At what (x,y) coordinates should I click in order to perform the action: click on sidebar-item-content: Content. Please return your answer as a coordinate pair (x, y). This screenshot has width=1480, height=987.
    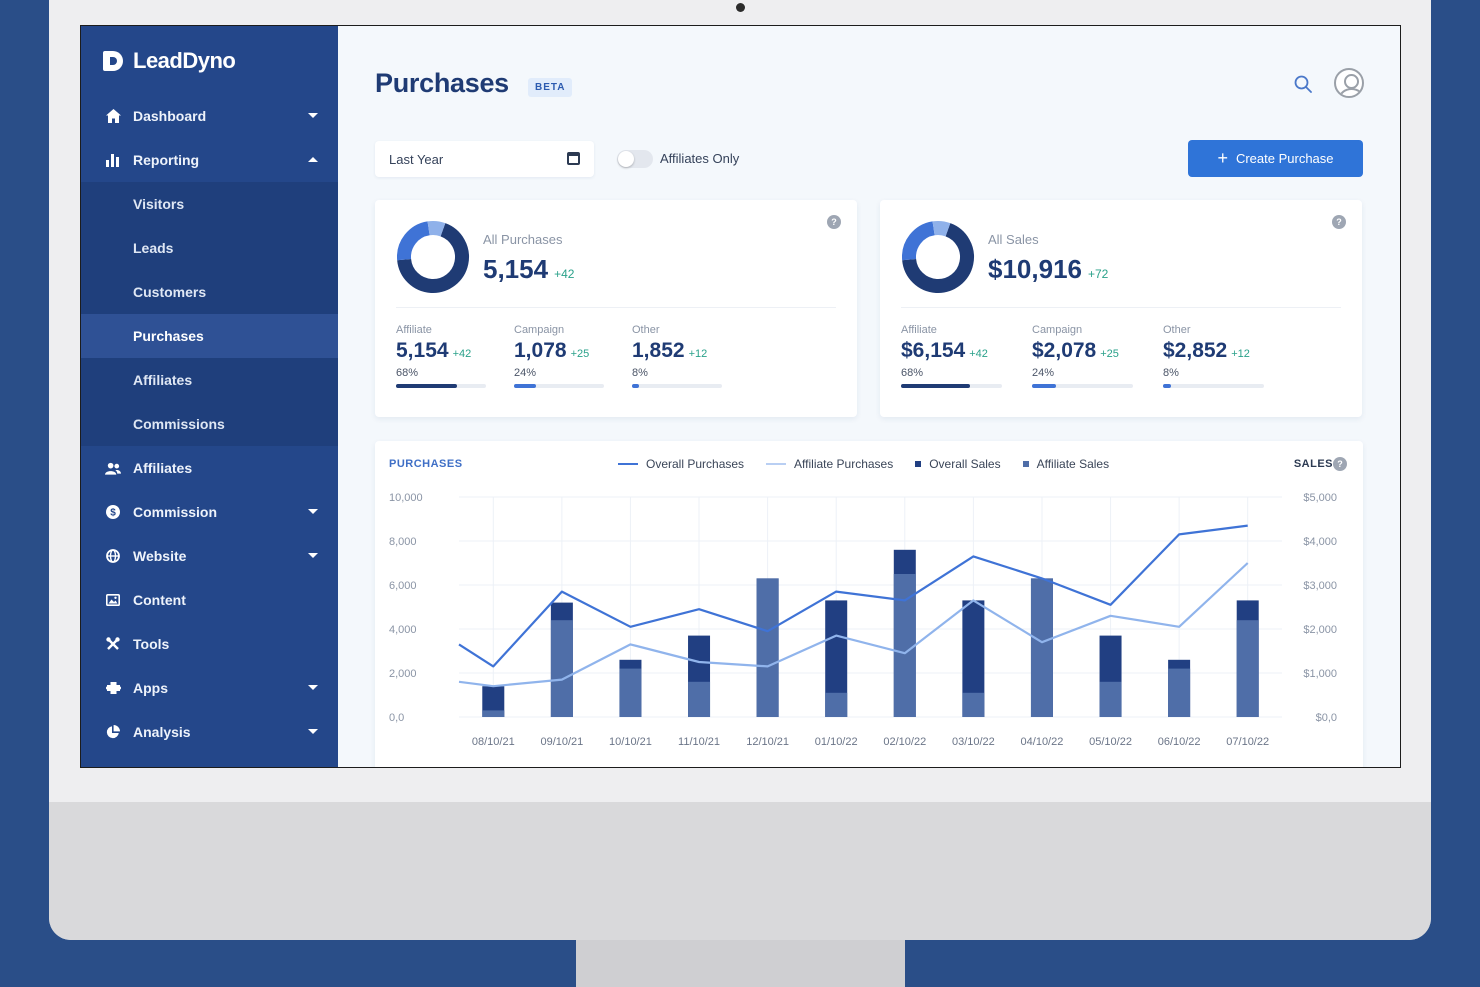
    Looking at the image, I should click on (209, 600).